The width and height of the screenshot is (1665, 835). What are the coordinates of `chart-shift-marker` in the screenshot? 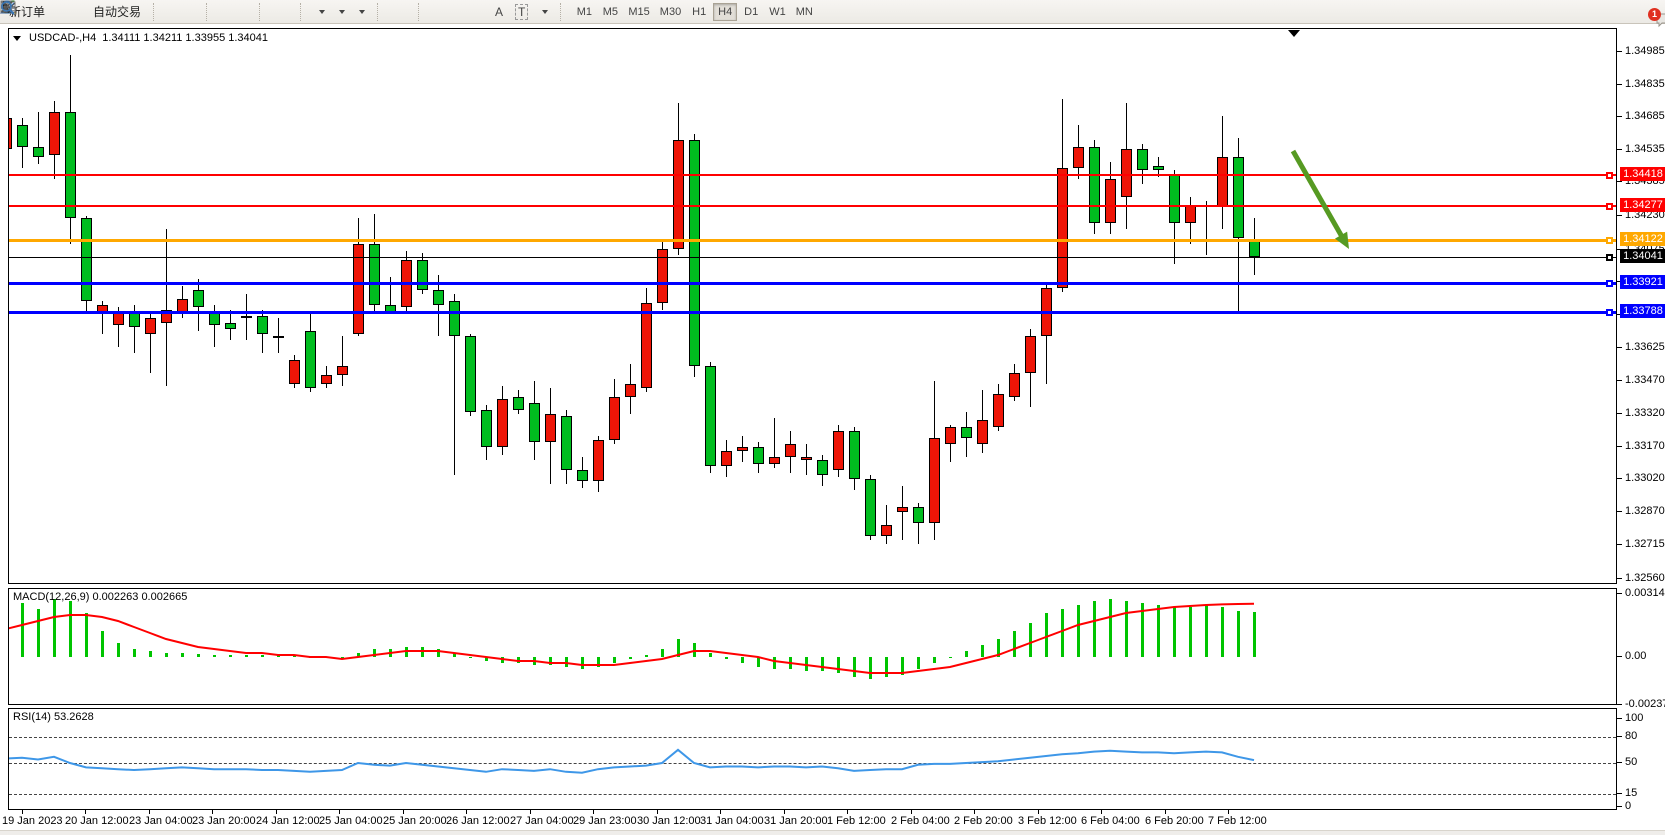 It's located at (1294, 33).